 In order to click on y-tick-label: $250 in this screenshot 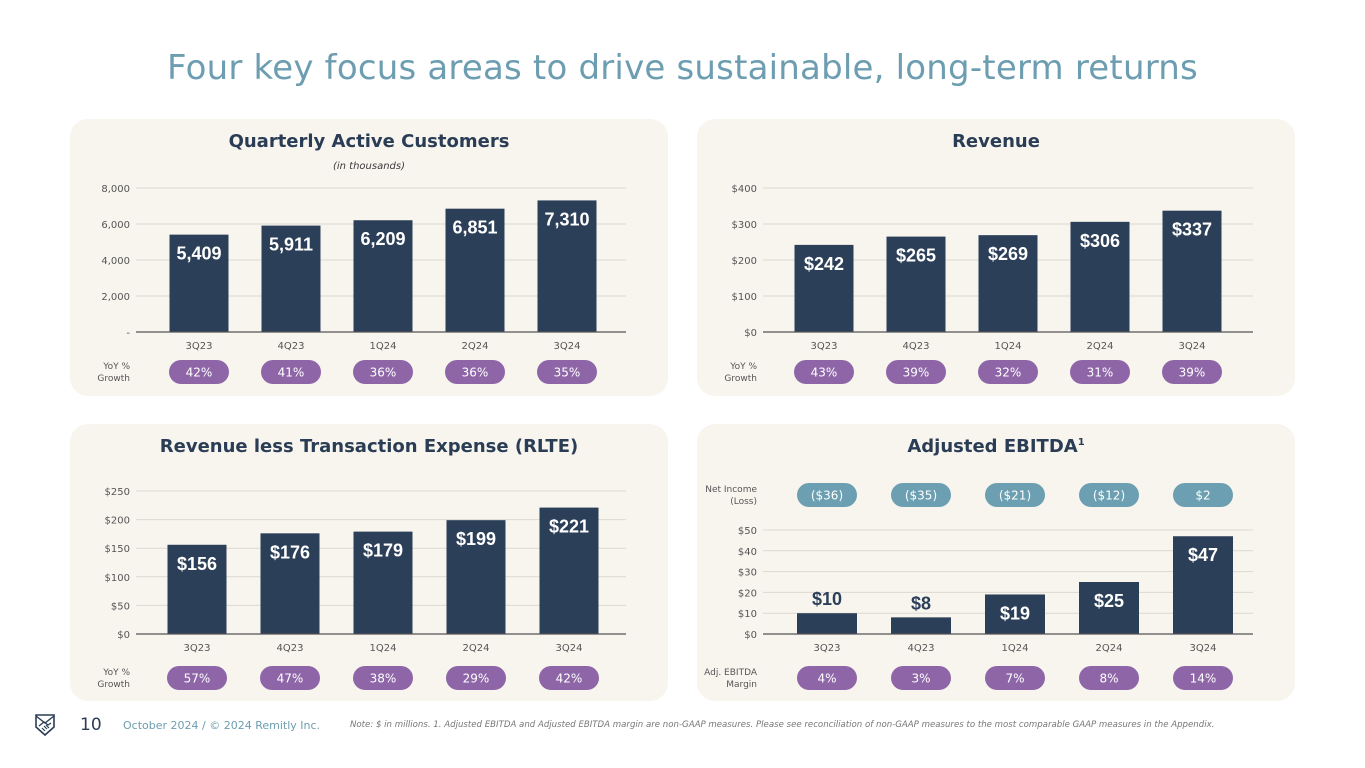, I will do `click(117, 492)`.